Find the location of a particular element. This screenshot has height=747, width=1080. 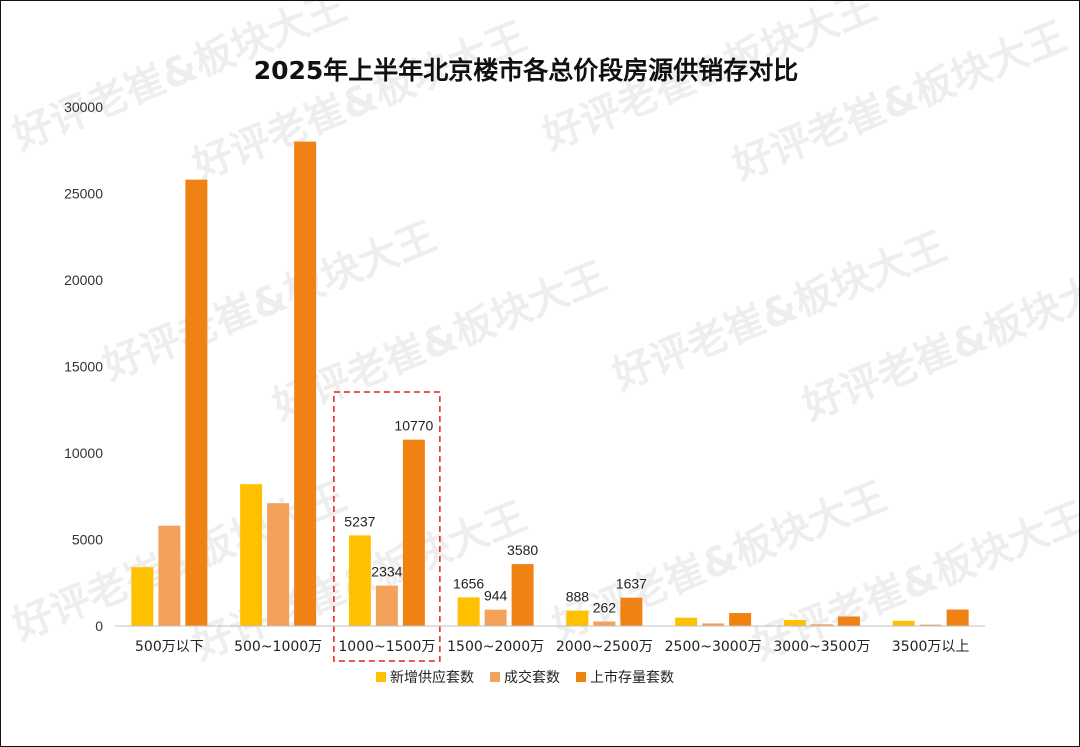

x-tick-label: 500万以下 is located at coordinates (169, 647).